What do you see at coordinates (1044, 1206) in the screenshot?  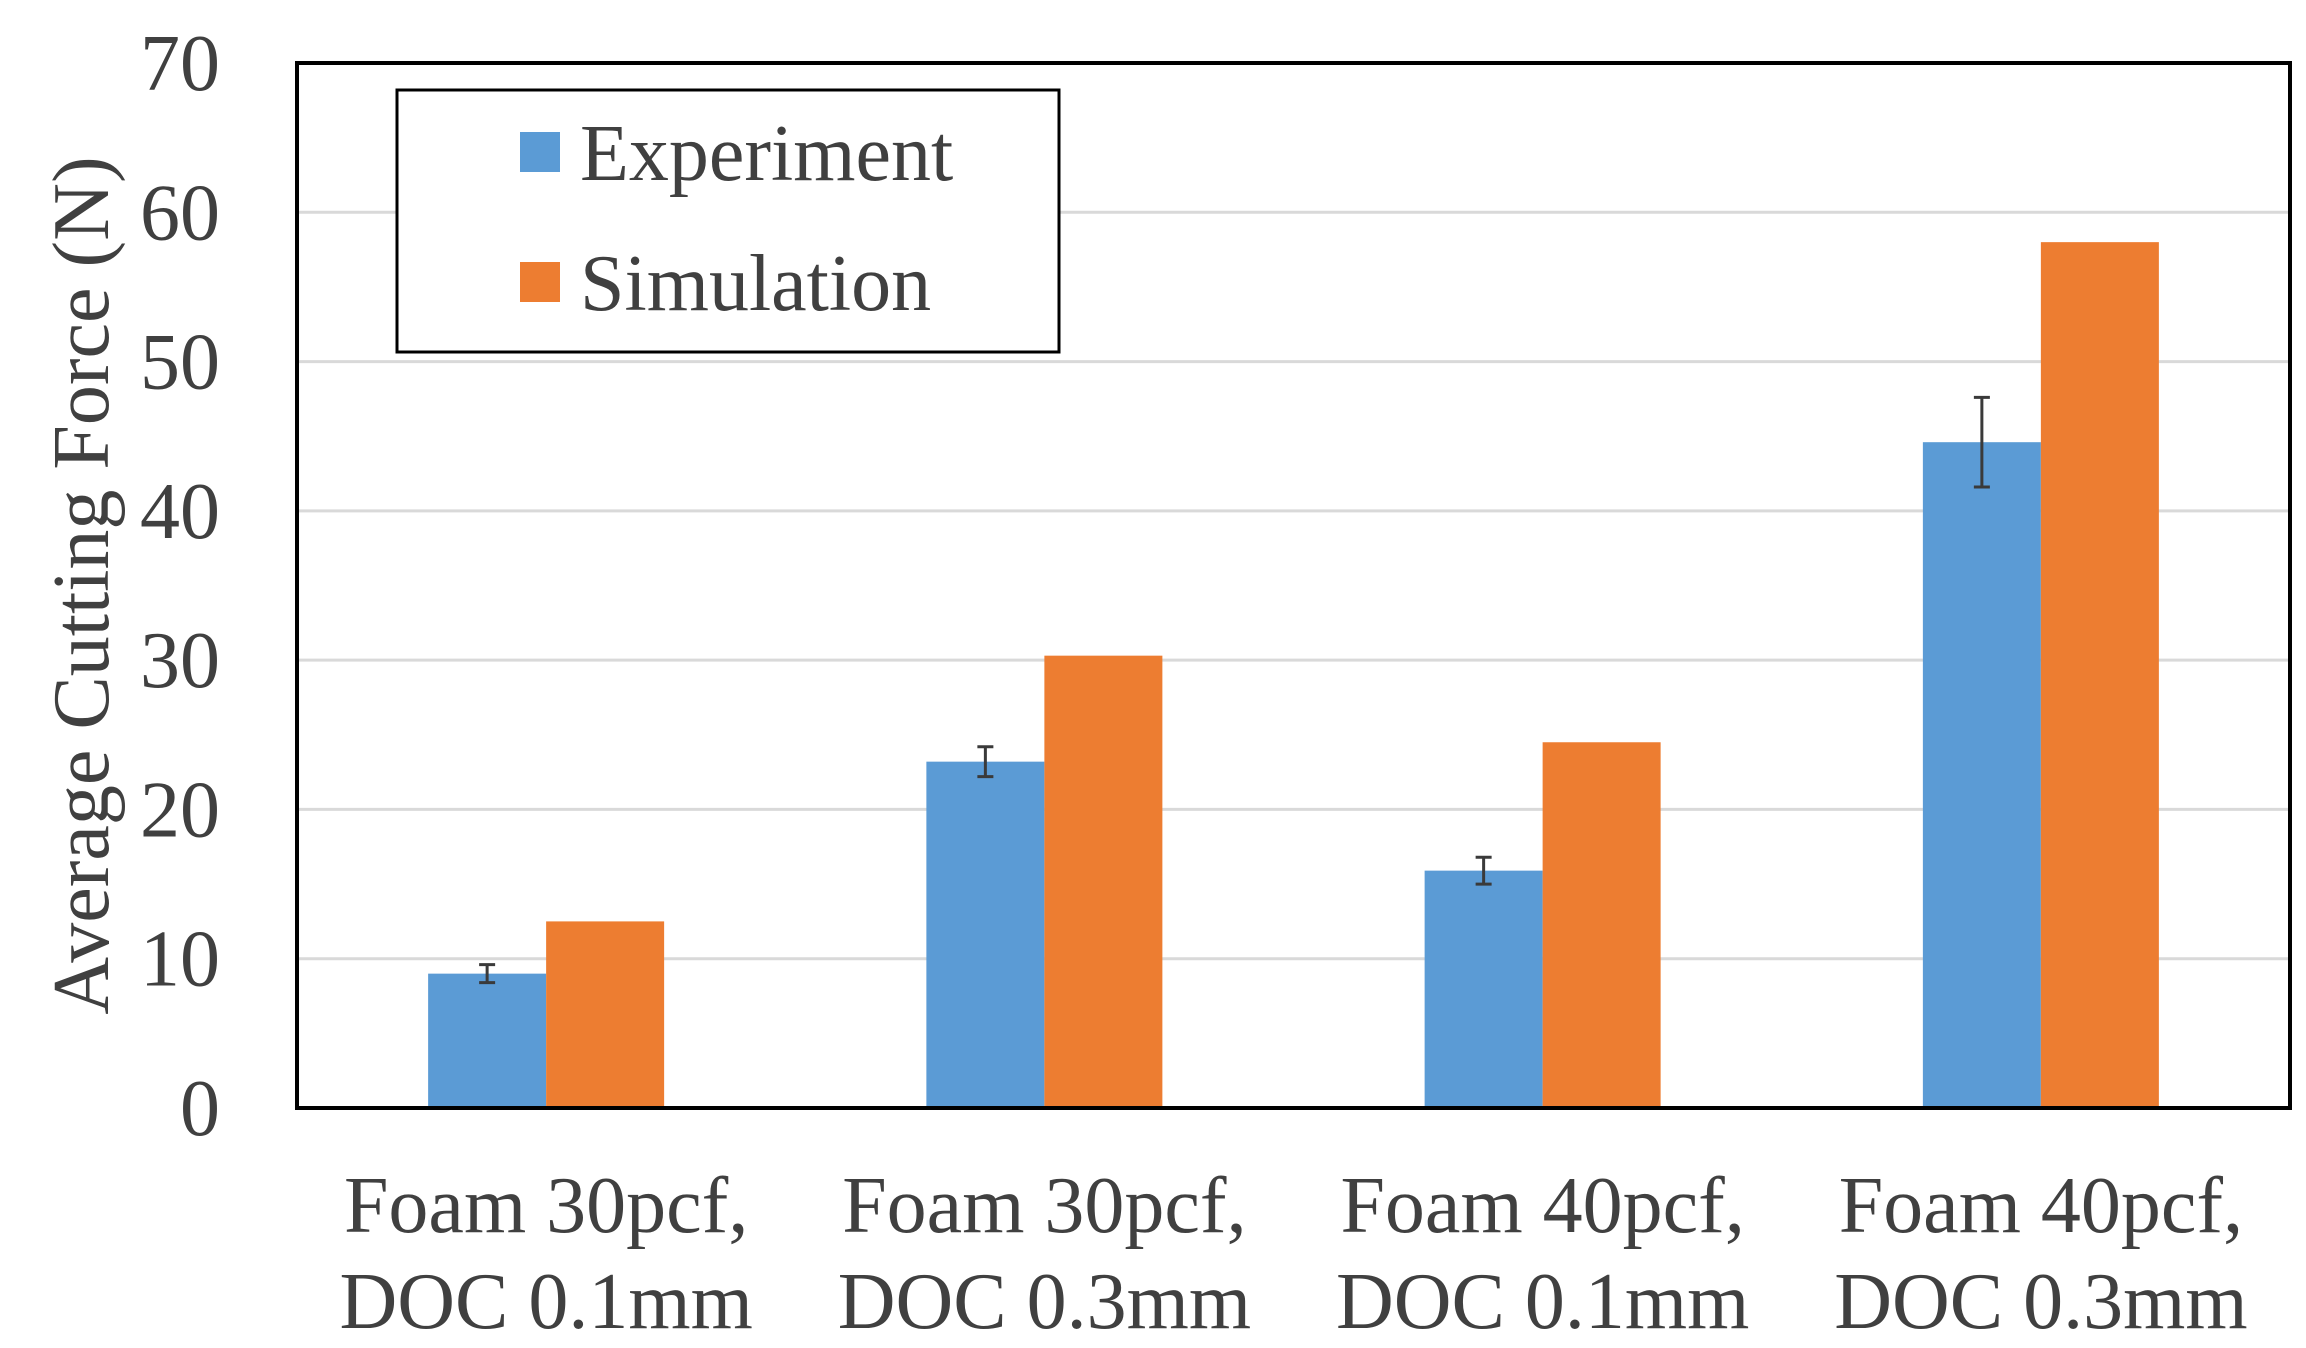 I see `category-label-2-line-1: Foam 30pcf,` at bounding box center [1044, 1206].